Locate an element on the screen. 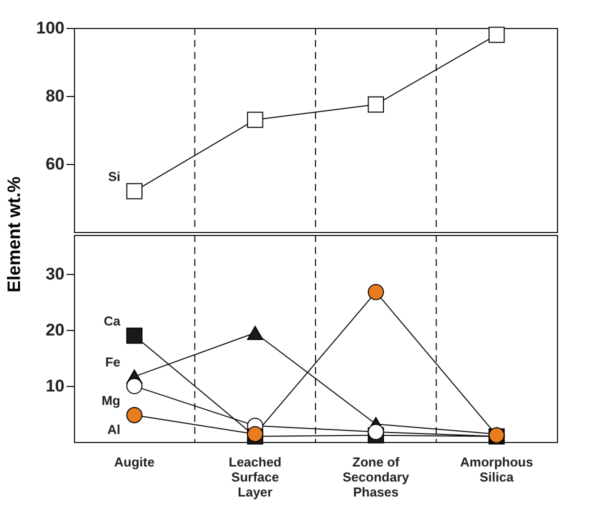 The height and width of the screenshot is (508, 591). series-label: Mg is located at coordinates (111, 400).